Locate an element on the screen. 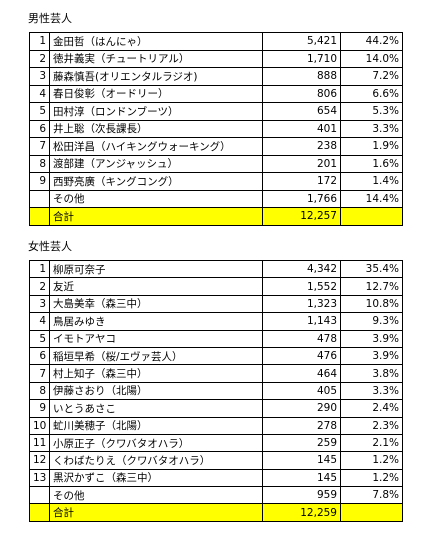  name-cell: 田村淳（ロンドンブーツ） is located at coordinates (156, 111).